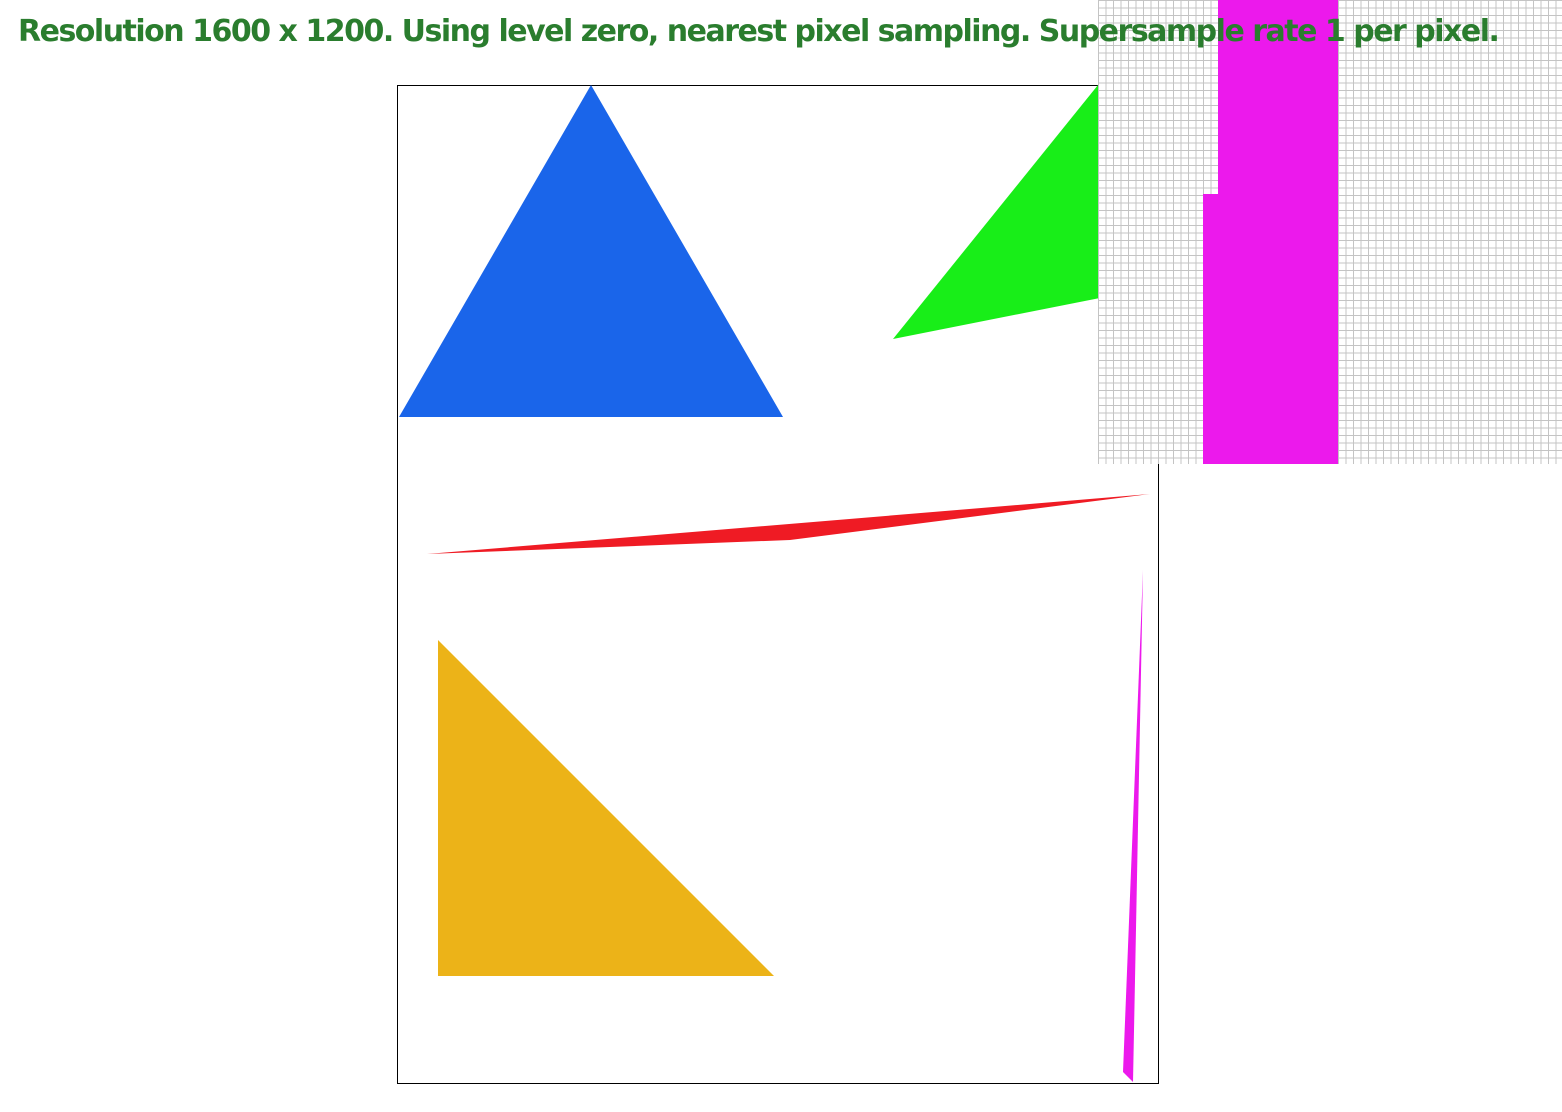 This screenshot has width=1562, height=1112. I want to click on zoom-inspector-panel, so click(1330, 232).